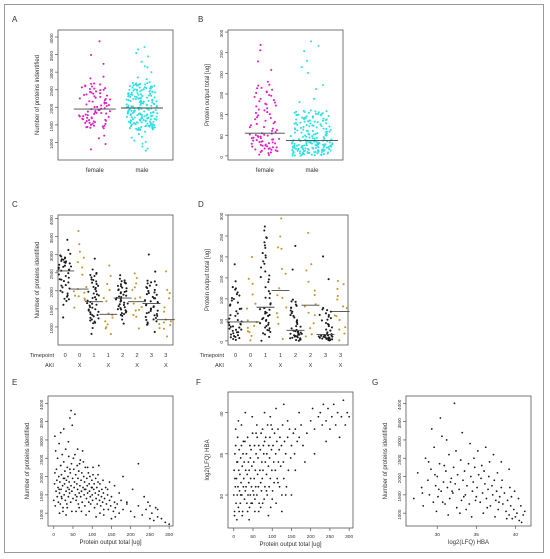 The height and width of the screenshot is (559, 550). Describe the element at coordinates (51, 310) in the screenshot. I see `y-tick-label: 1500` at that location.